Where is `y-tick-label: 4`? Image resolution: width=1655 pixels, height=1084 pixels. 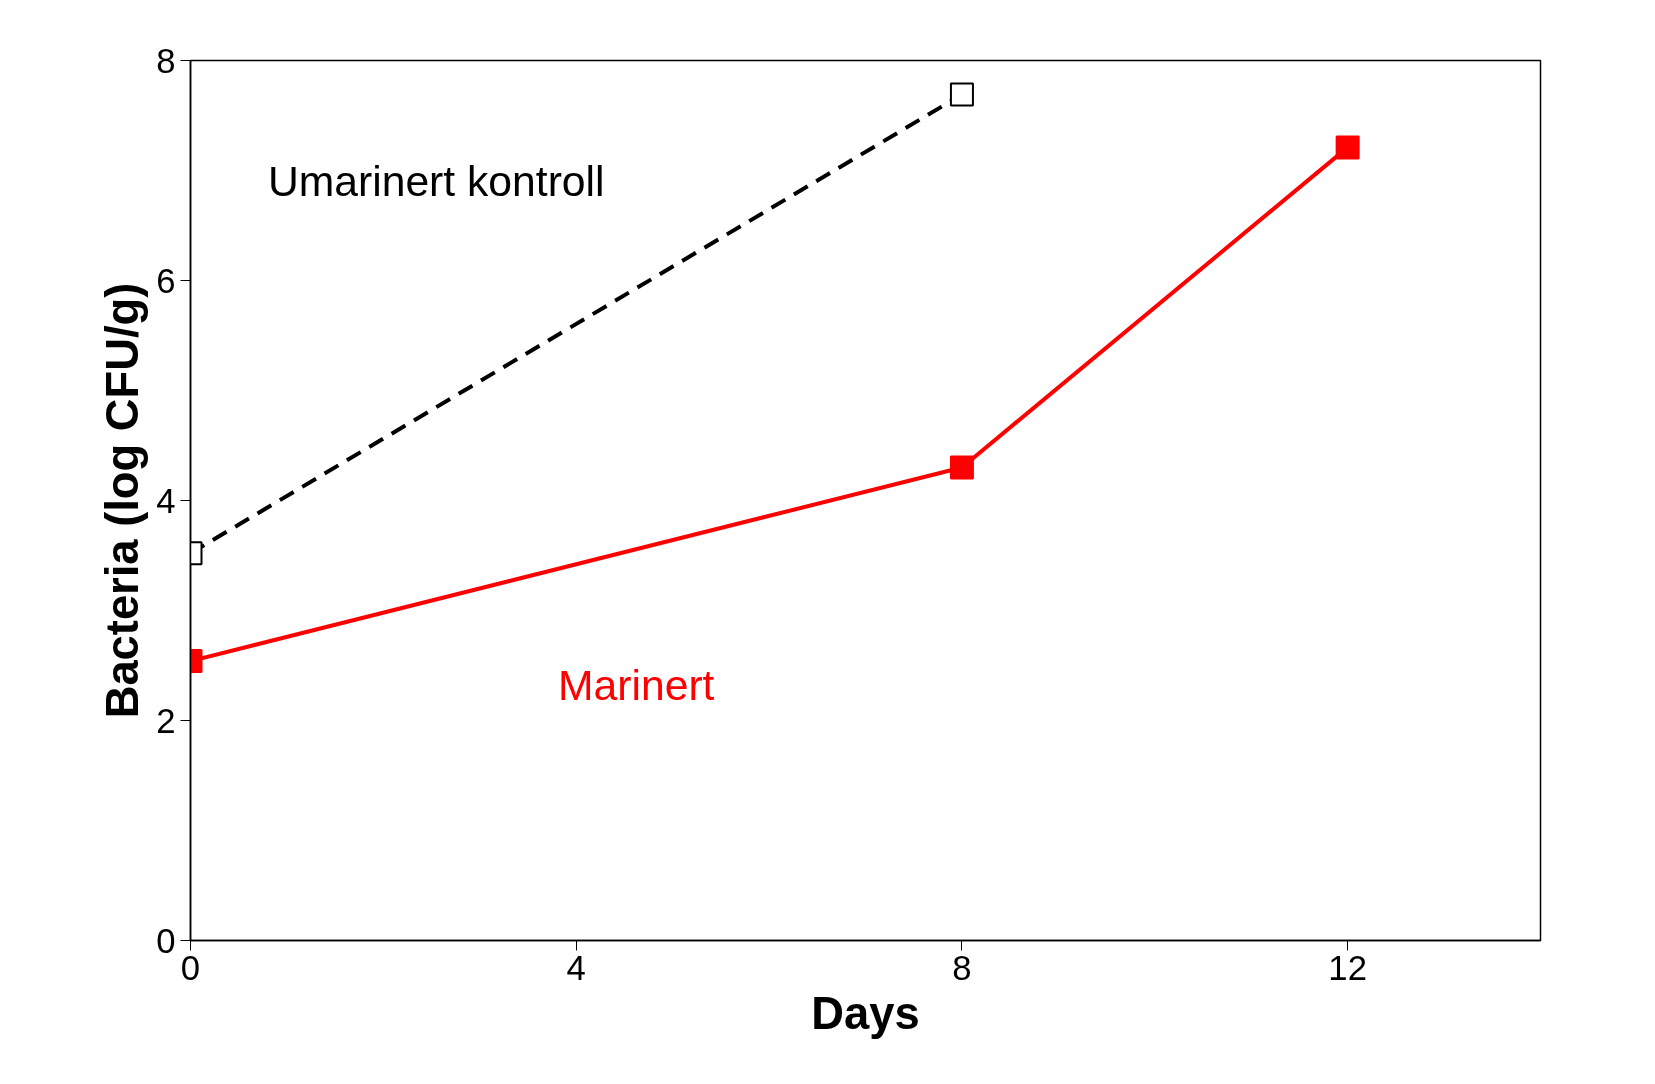 y-tick-label: 4 is located at coordinates (166, 500).